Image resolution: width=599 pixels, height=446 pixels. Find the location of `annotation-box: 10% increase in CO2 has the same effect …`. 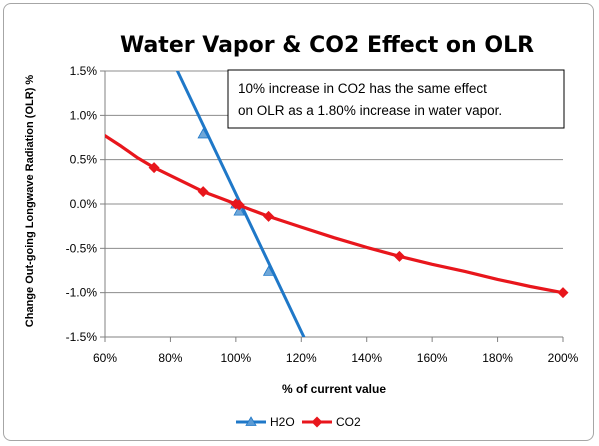

annotation-box: 10% increase in CO2 has the same effect … is located at coordinates (396, 99).